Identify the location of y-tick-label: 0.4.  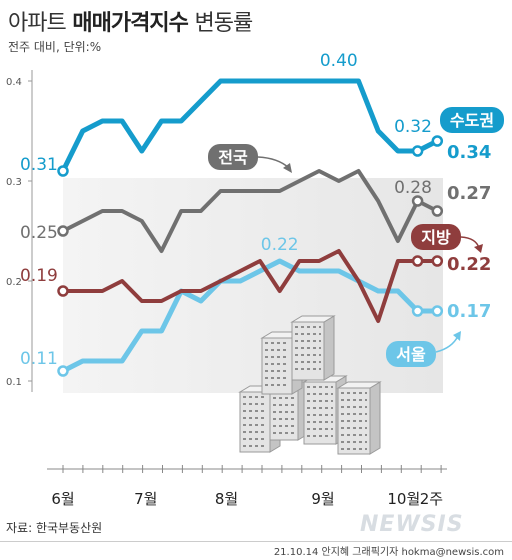
(14, 82).